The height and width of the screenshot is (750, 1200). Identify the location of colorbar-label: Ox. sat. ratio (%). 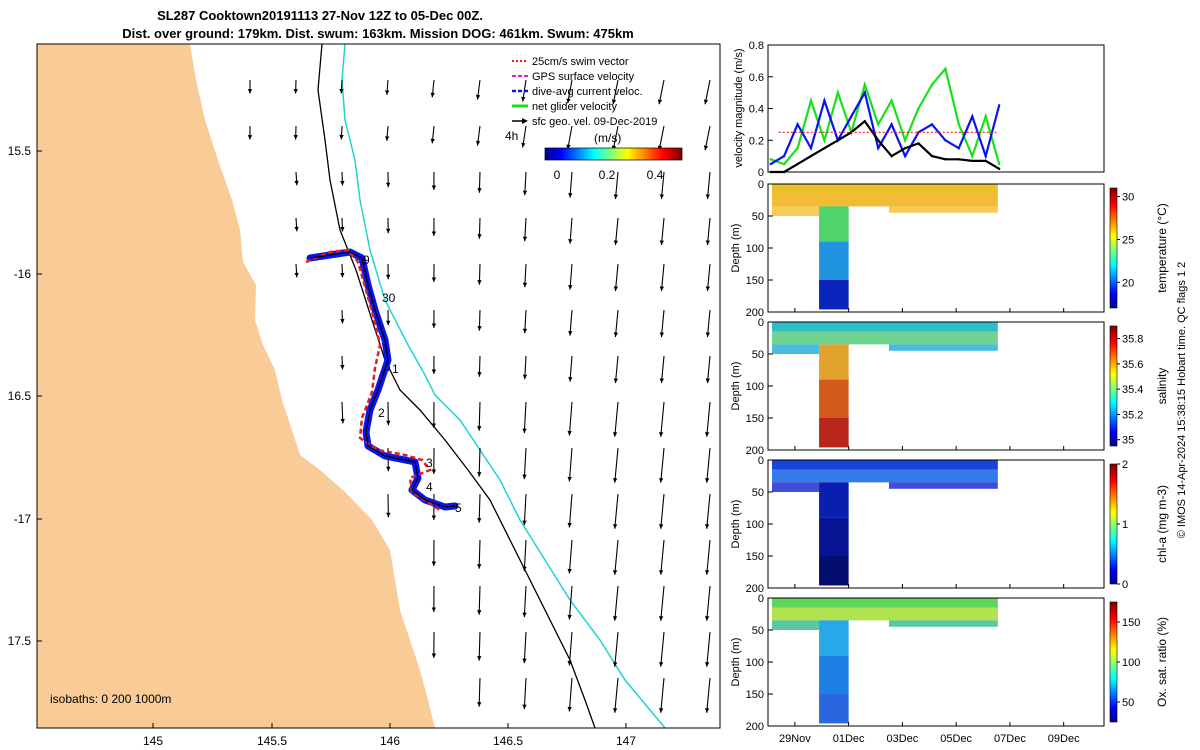
(1162, 662).